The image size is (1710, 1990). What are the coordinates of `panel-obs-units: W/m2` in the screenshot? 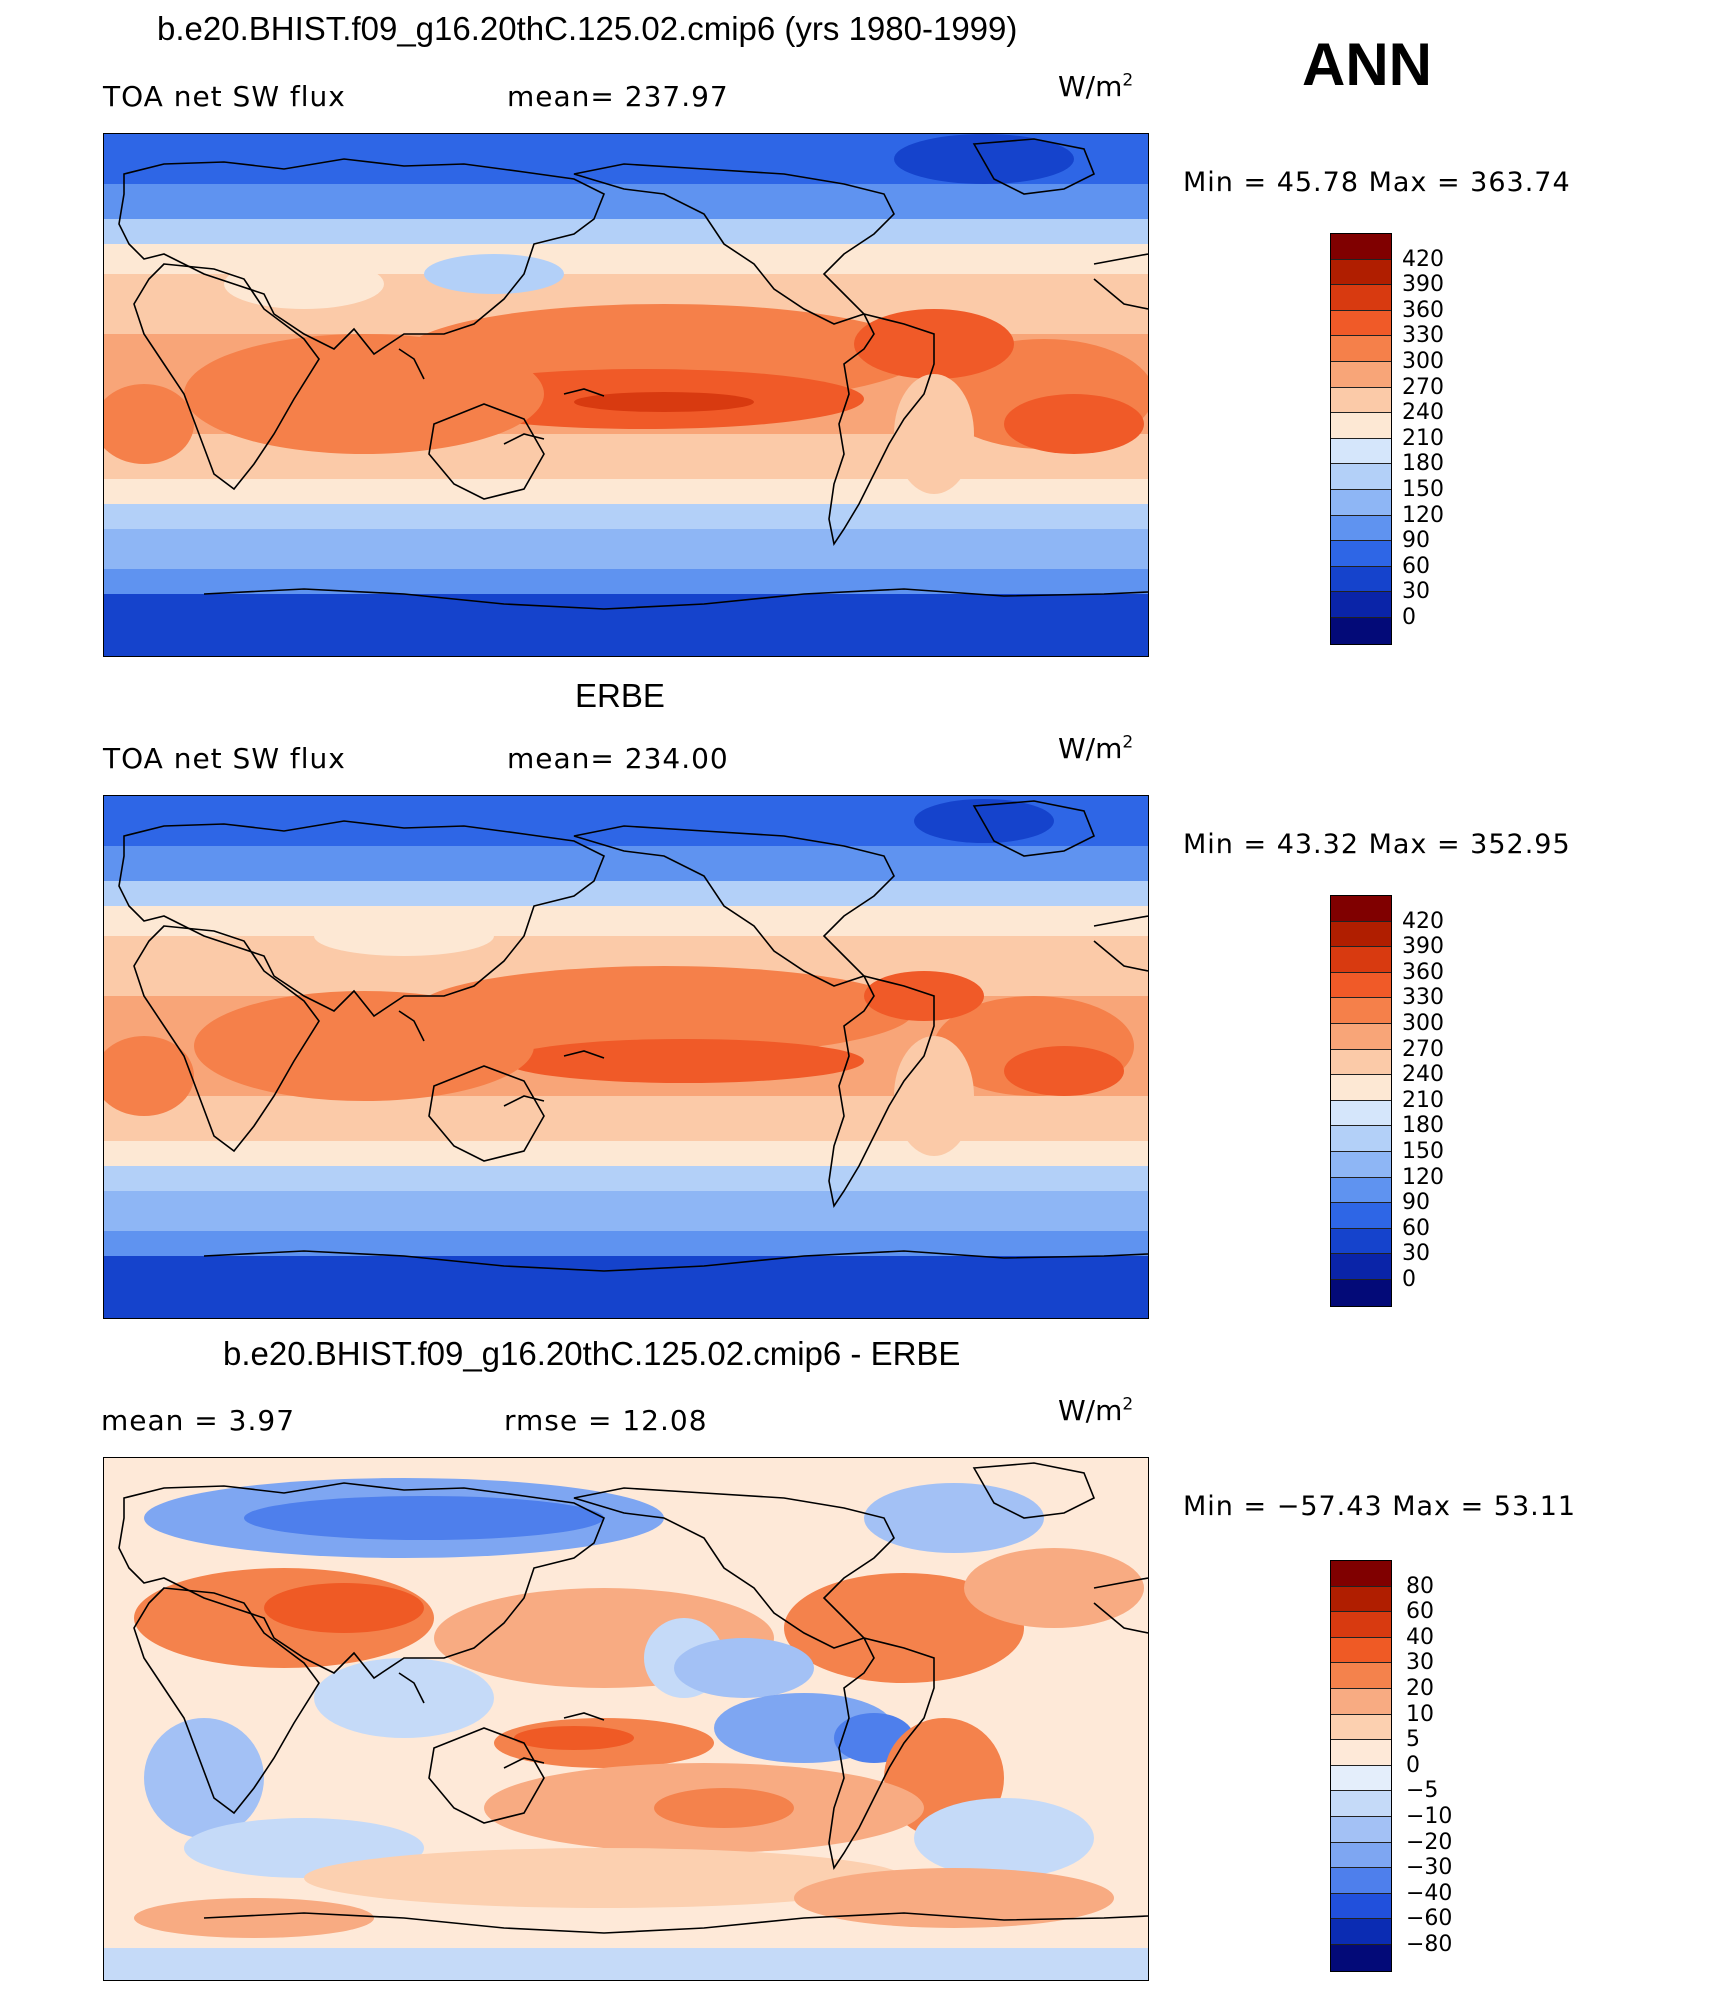 It's located at (1096, 748).